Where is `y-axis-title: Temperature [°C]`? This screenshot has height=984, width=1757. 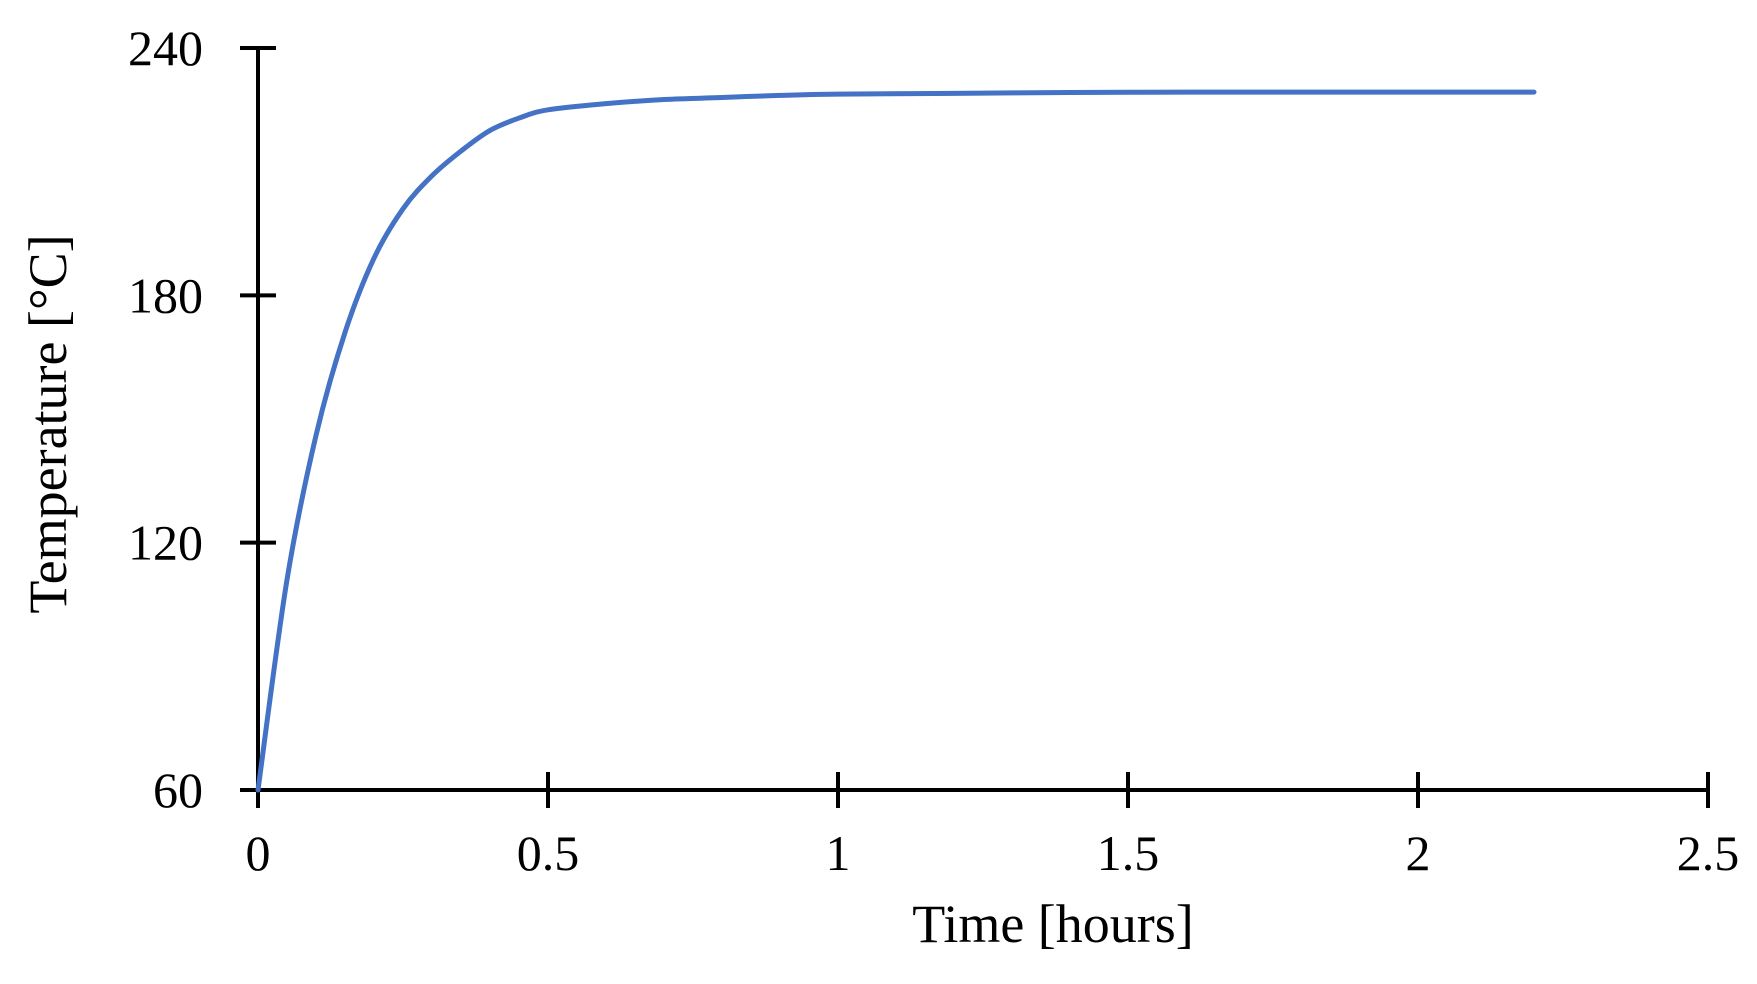 y-axis-title: Temperature [°C] is located at coordinates (48, 423).